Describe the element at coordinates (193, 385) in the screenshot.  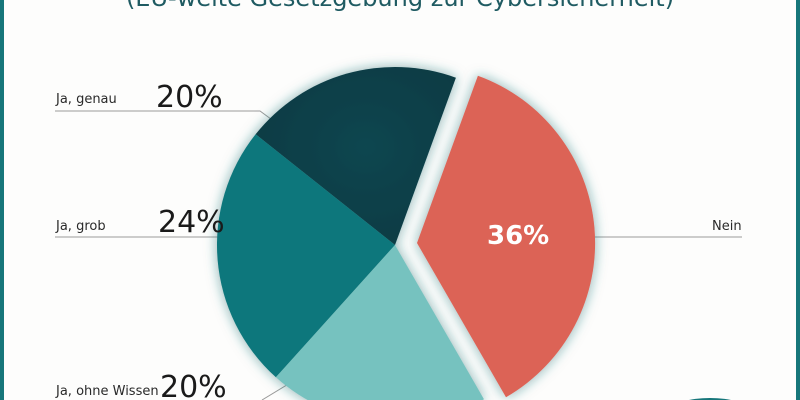
I see `pct-ja-ohne-wissen: 20%` at that location.